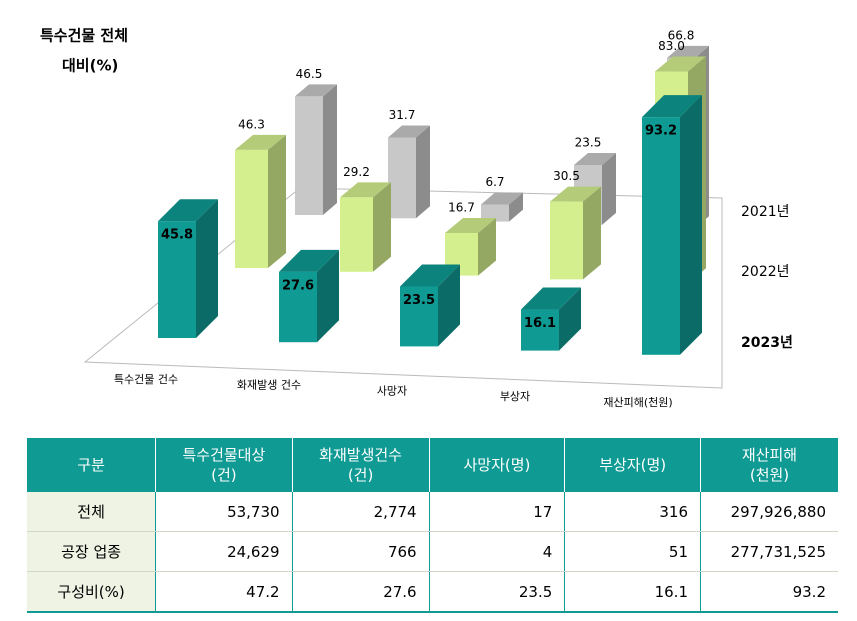 The height and width of the screenshot is (621, 857). What do you see at coordinates (671, 46) in the screenshot?
I see `data-label: 83.0` at bounding box center [671, 46].